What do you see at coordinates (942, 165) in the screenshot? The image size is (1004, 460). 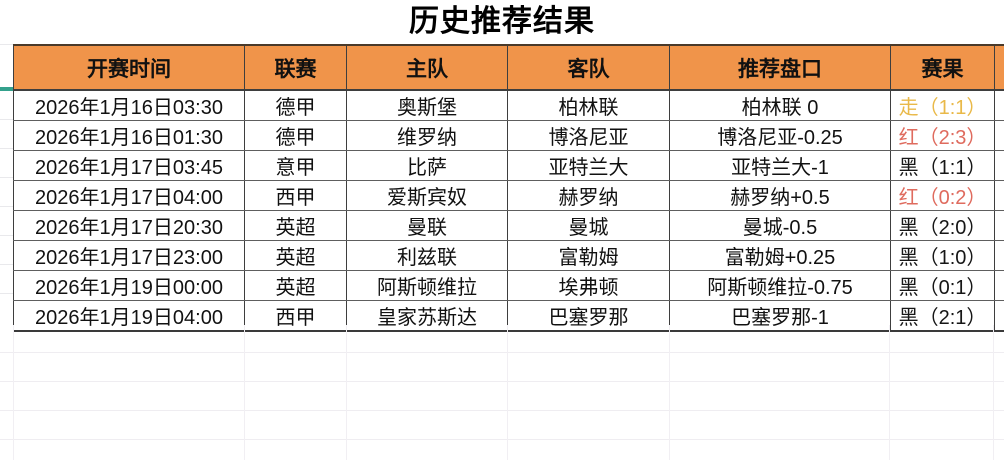 I see `cell-result: 黑（1:1）` at bounding box center [942, 165].